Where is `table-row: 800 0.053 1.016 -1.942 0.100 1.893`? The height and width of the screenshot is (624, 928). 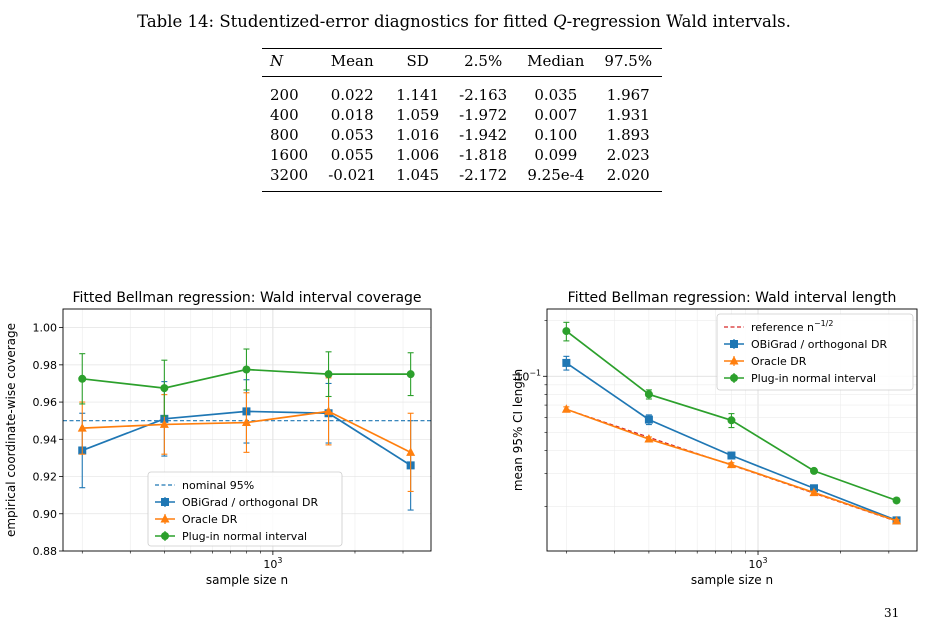 table-row: 800 0.053 1.016 -1.942 0.100 1.893 is located at coordinates (462, 135).